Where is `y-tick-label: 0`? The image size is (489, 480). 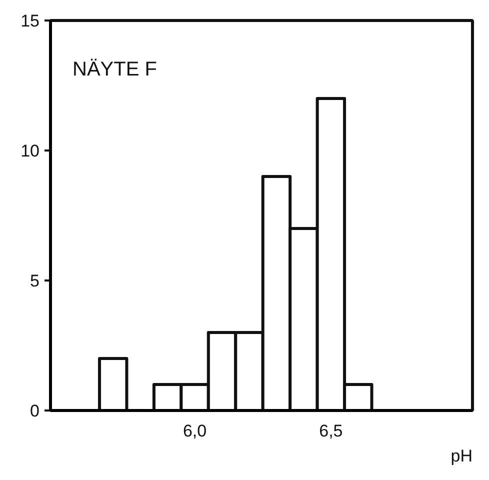 y-tick-label: 0 is located at coordinates (35, 411).